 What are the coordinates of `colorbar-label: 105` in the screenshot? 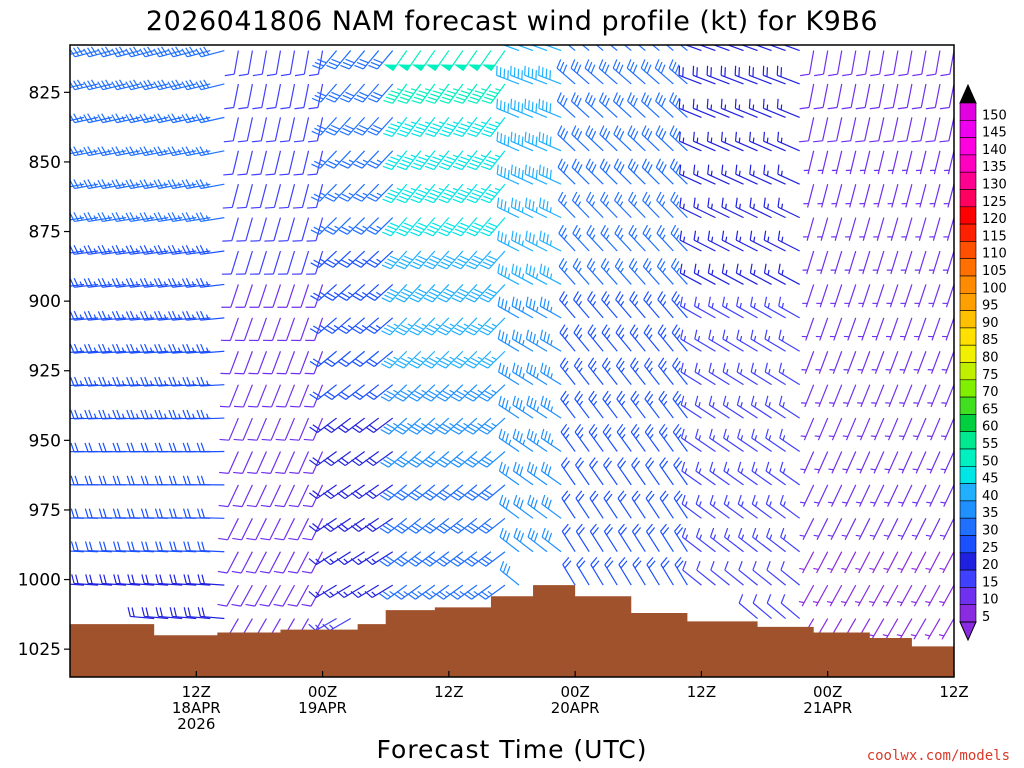 It's located at (994, 271).